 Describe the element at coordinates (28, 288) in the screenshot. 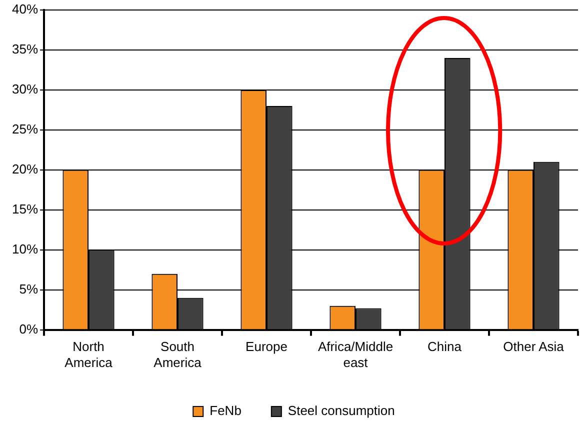

I see `y-tick-label: 5%` at that location.